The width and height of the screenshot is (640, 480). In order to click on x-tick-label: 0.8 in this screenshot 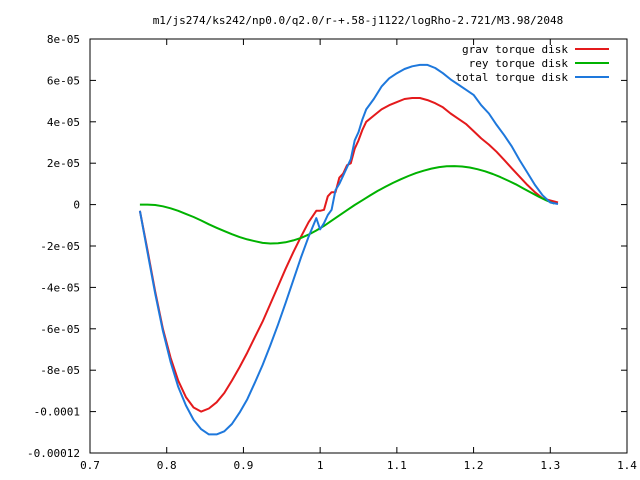, I will do `click(167, 465)`.